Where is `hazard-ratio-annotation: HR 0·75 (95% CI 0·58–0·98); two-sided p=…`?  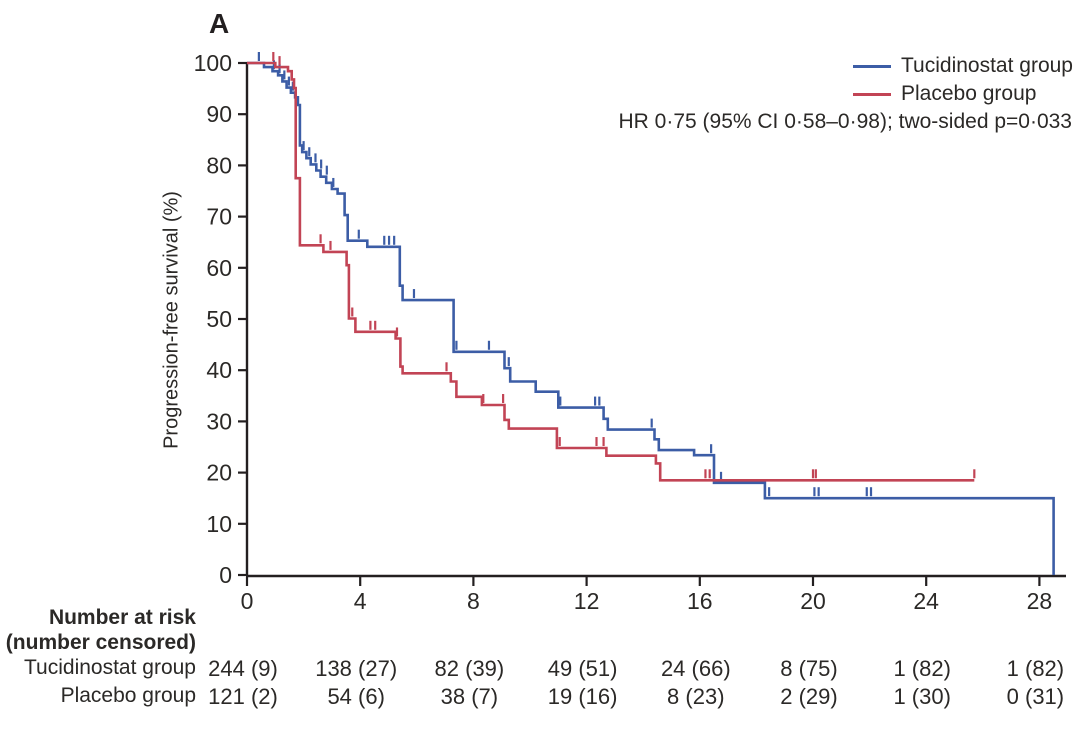
hazard-ratio-annotation: HR 0·75 (95% CI 0·58–0·98); two-sided p=… is located at coordinates (845, 121).